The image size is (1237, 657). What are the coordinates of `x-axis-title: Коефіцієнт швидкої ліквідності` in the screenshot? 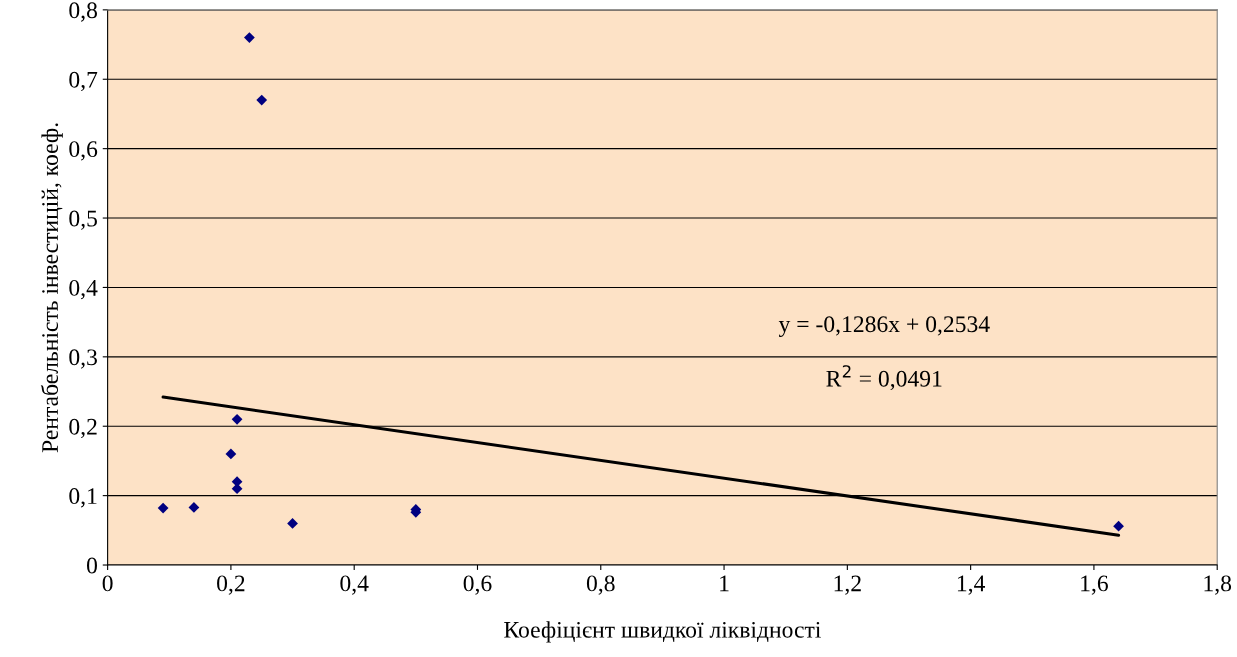 It's located at (662, 632).